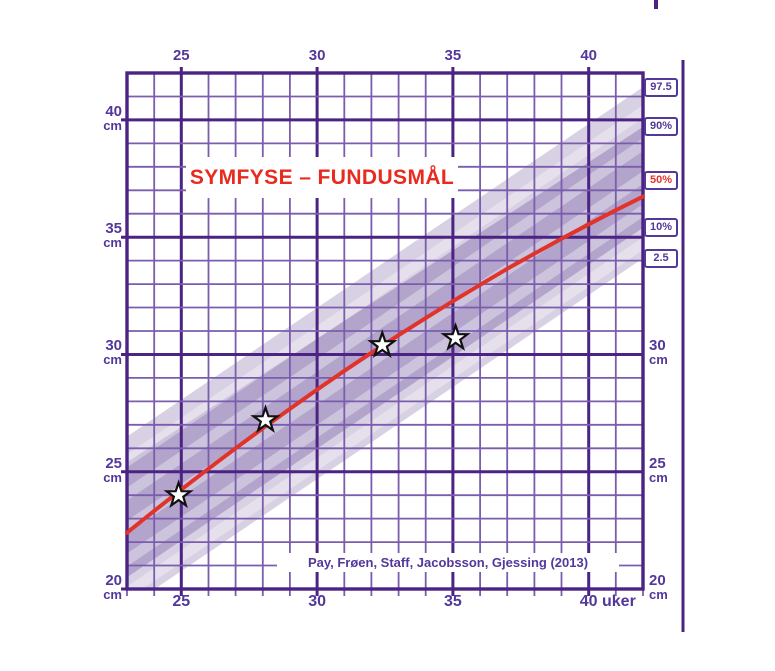 The width and height of the screenshot is (775, 671). What do you see at coordinates (322, 177) in the screenshot?
I see `chart-title: SYMFYSE – FUNDUSMÅL` at bounding box center [322, 177].